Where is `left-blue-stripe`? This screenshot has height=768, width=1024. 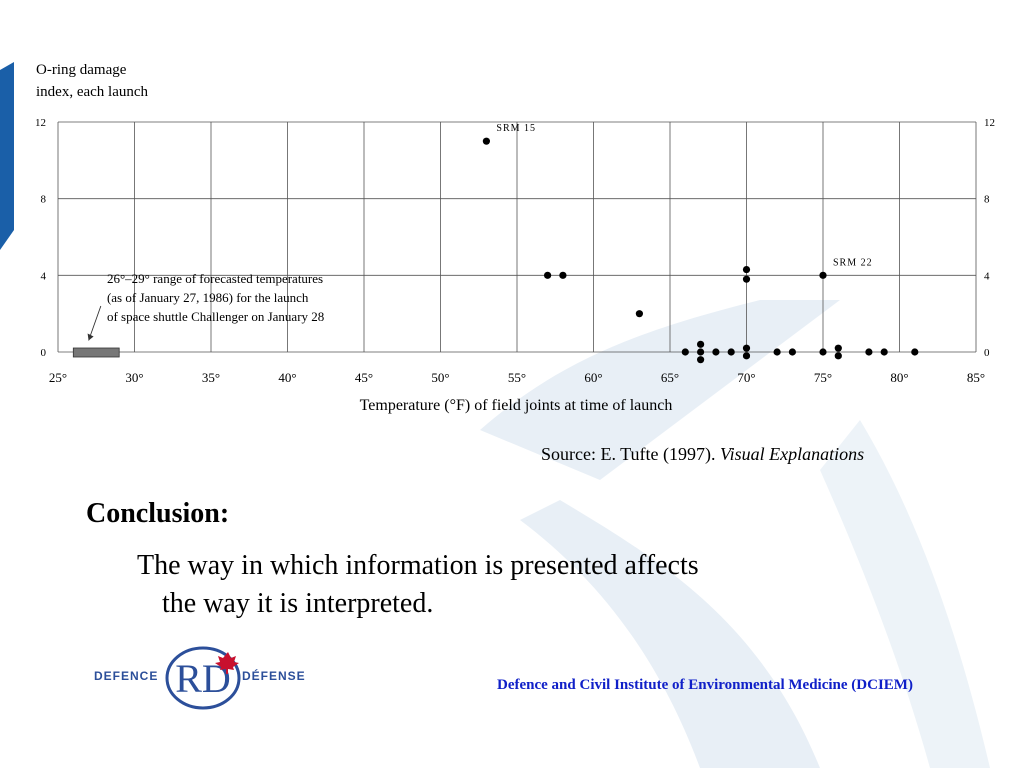 left-blue-stripe is located at coordinates (7, 156).